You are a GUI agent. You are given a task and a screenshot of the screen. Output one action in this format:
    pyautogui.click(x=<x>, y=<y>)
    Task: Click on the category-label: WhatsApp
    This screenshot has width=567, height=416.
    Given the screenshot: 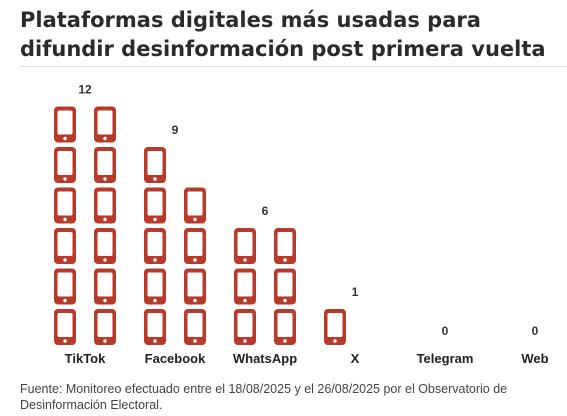 What is the action you would take?
    pyautogui.click(x=265, y=358)
    